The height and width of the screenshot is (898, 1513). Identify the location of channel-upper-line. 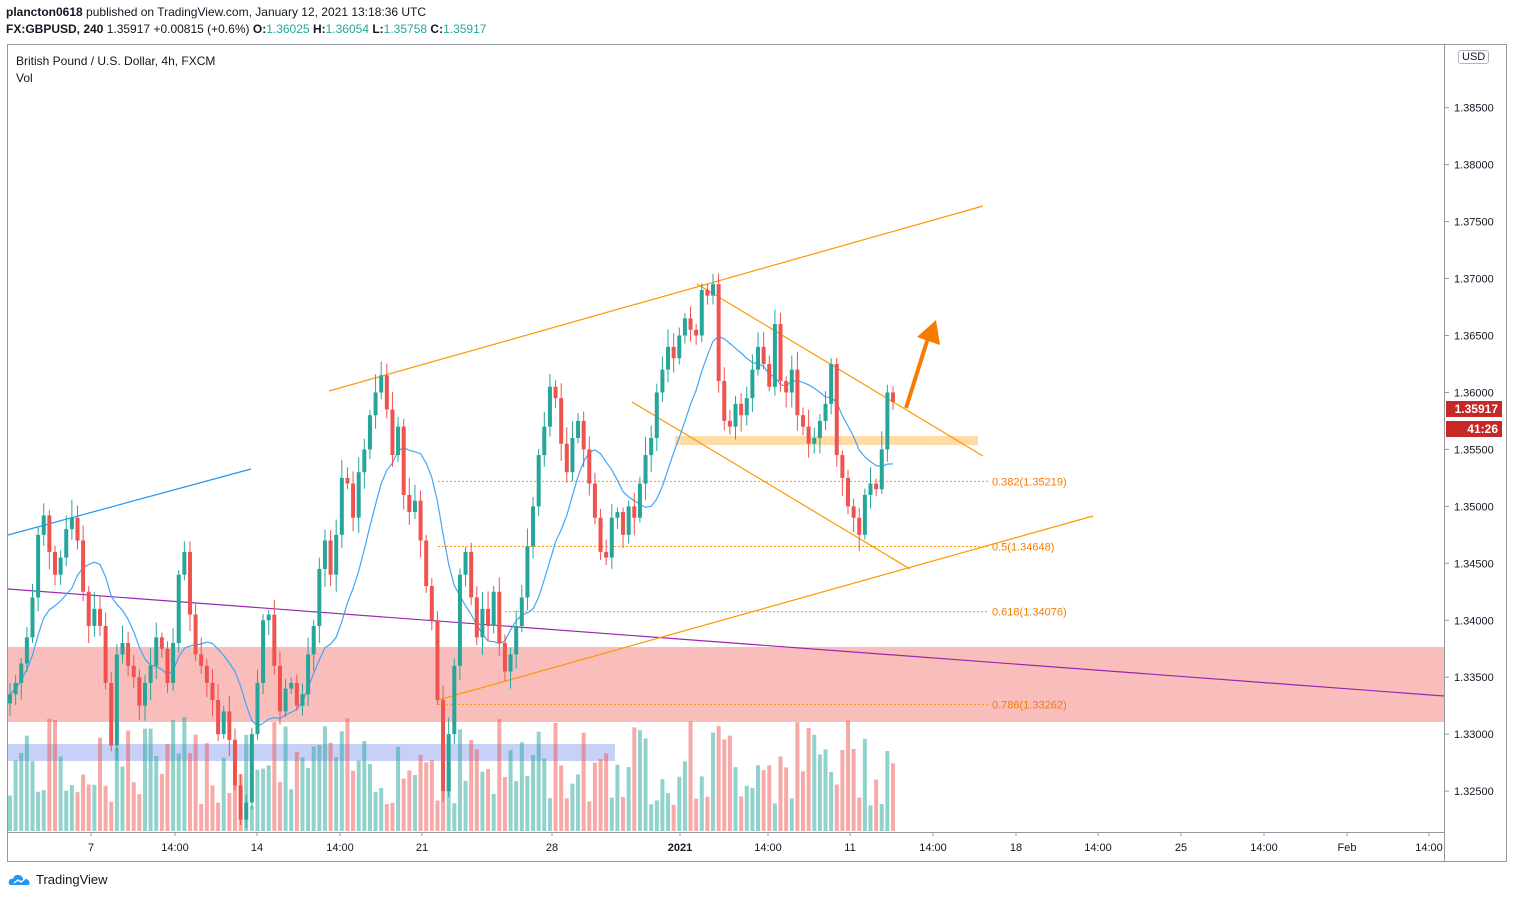
(656, 298).